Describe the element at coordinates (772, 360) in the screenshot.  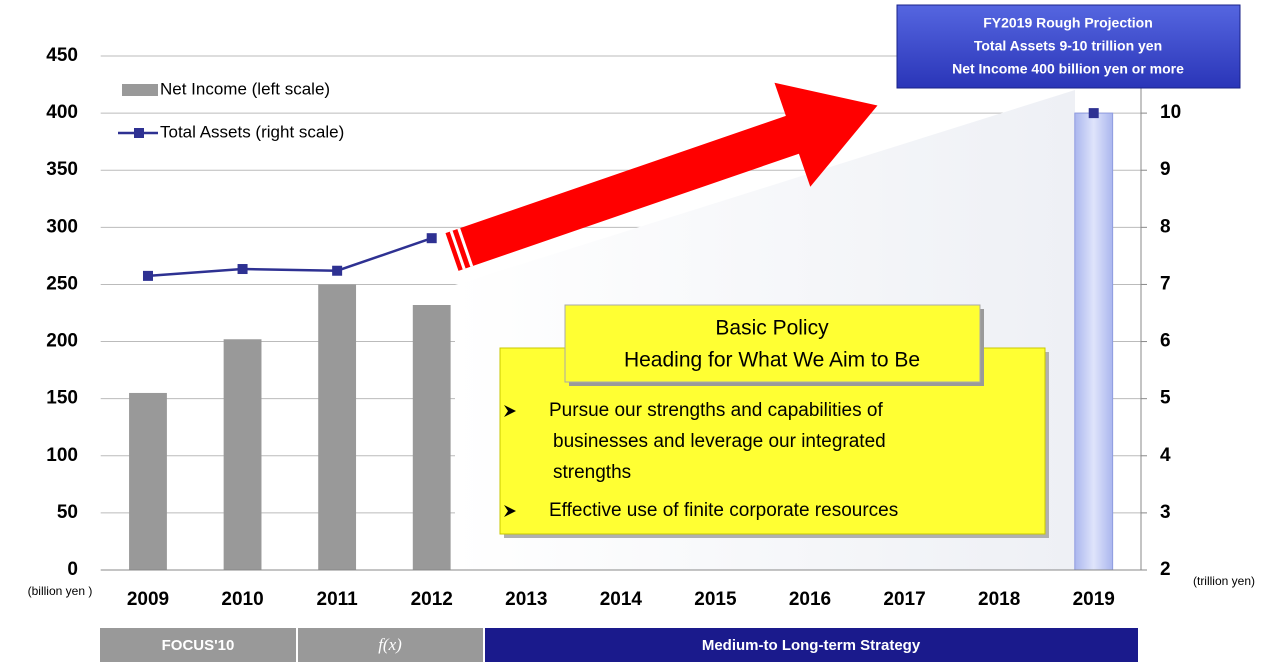
I see `policy-title: Heading for What We Aim to Be` at that location.